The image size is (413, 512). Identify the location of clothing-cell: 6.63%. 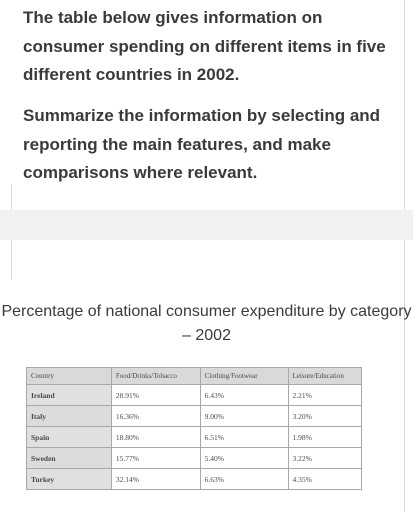
(244, 479).